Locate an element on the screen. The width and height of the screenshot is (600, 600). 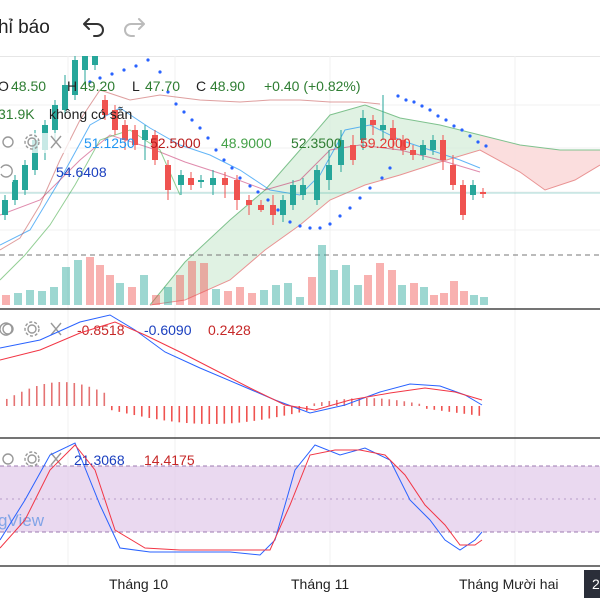
time-label-3: Tháng Mười hai is located at coordinates (508, 584).